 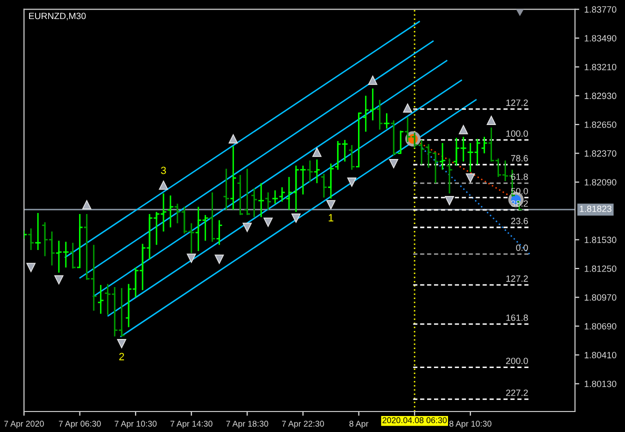 What do you see at coordinates (519, 203) in the screenshot?
I see `series-label: 38.2` at bounding box center [519, 203].